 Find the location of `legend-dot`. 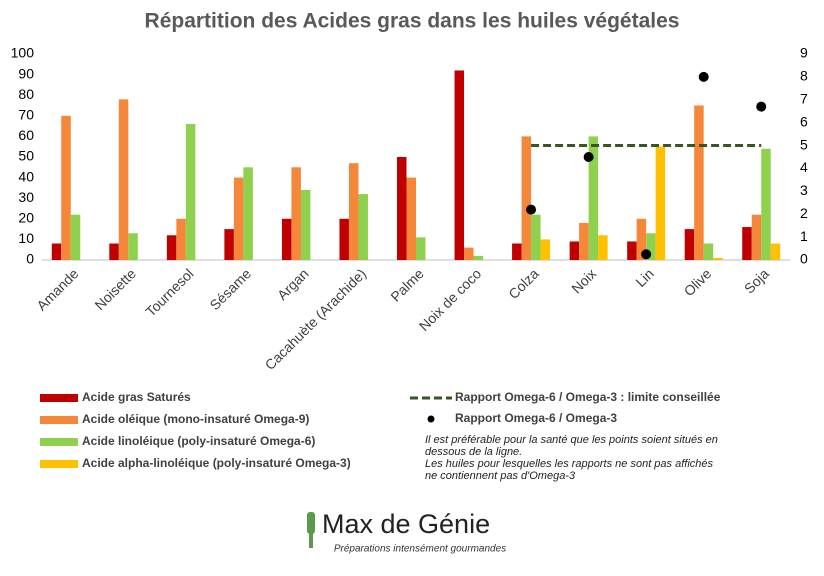

legend-dot is located at coordinates (431, 419).